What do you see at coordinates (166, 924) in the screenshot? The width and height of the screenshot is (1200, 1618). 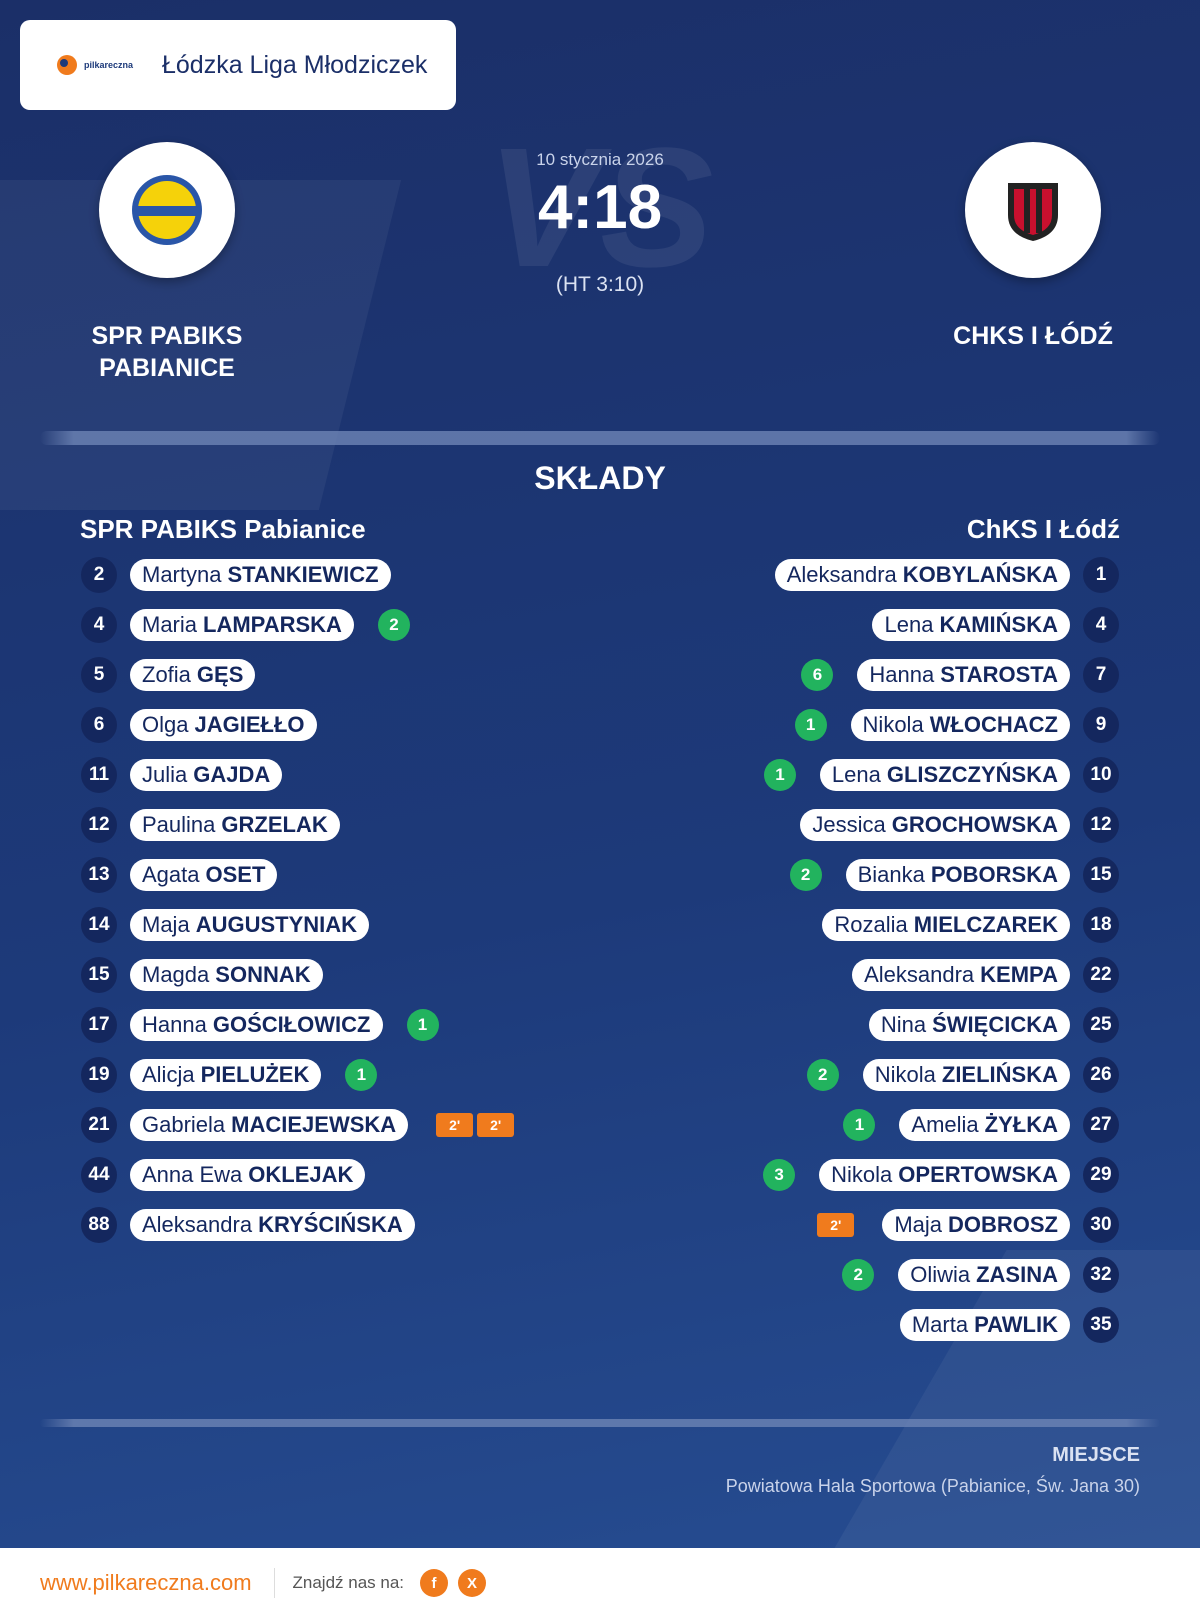 I see `first-name: Maja` at bounding box center [166, 924].